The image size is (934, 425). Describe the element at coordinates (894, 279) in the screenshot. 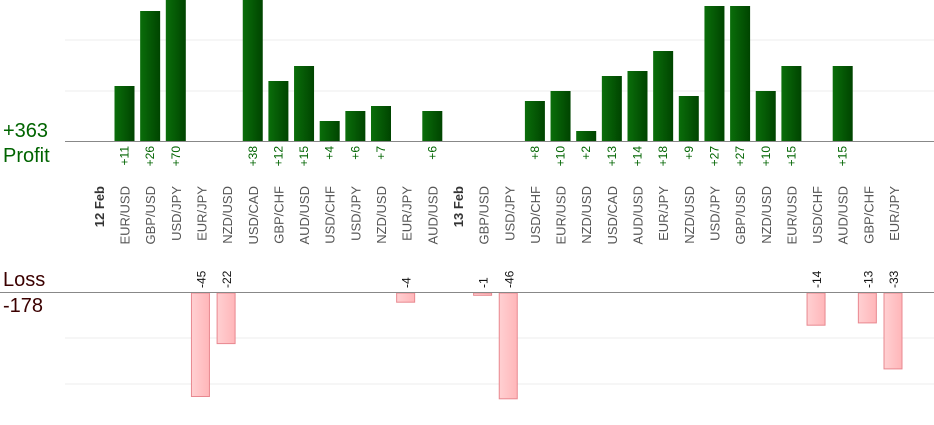

I see `loss-value-label: -33` at that location.